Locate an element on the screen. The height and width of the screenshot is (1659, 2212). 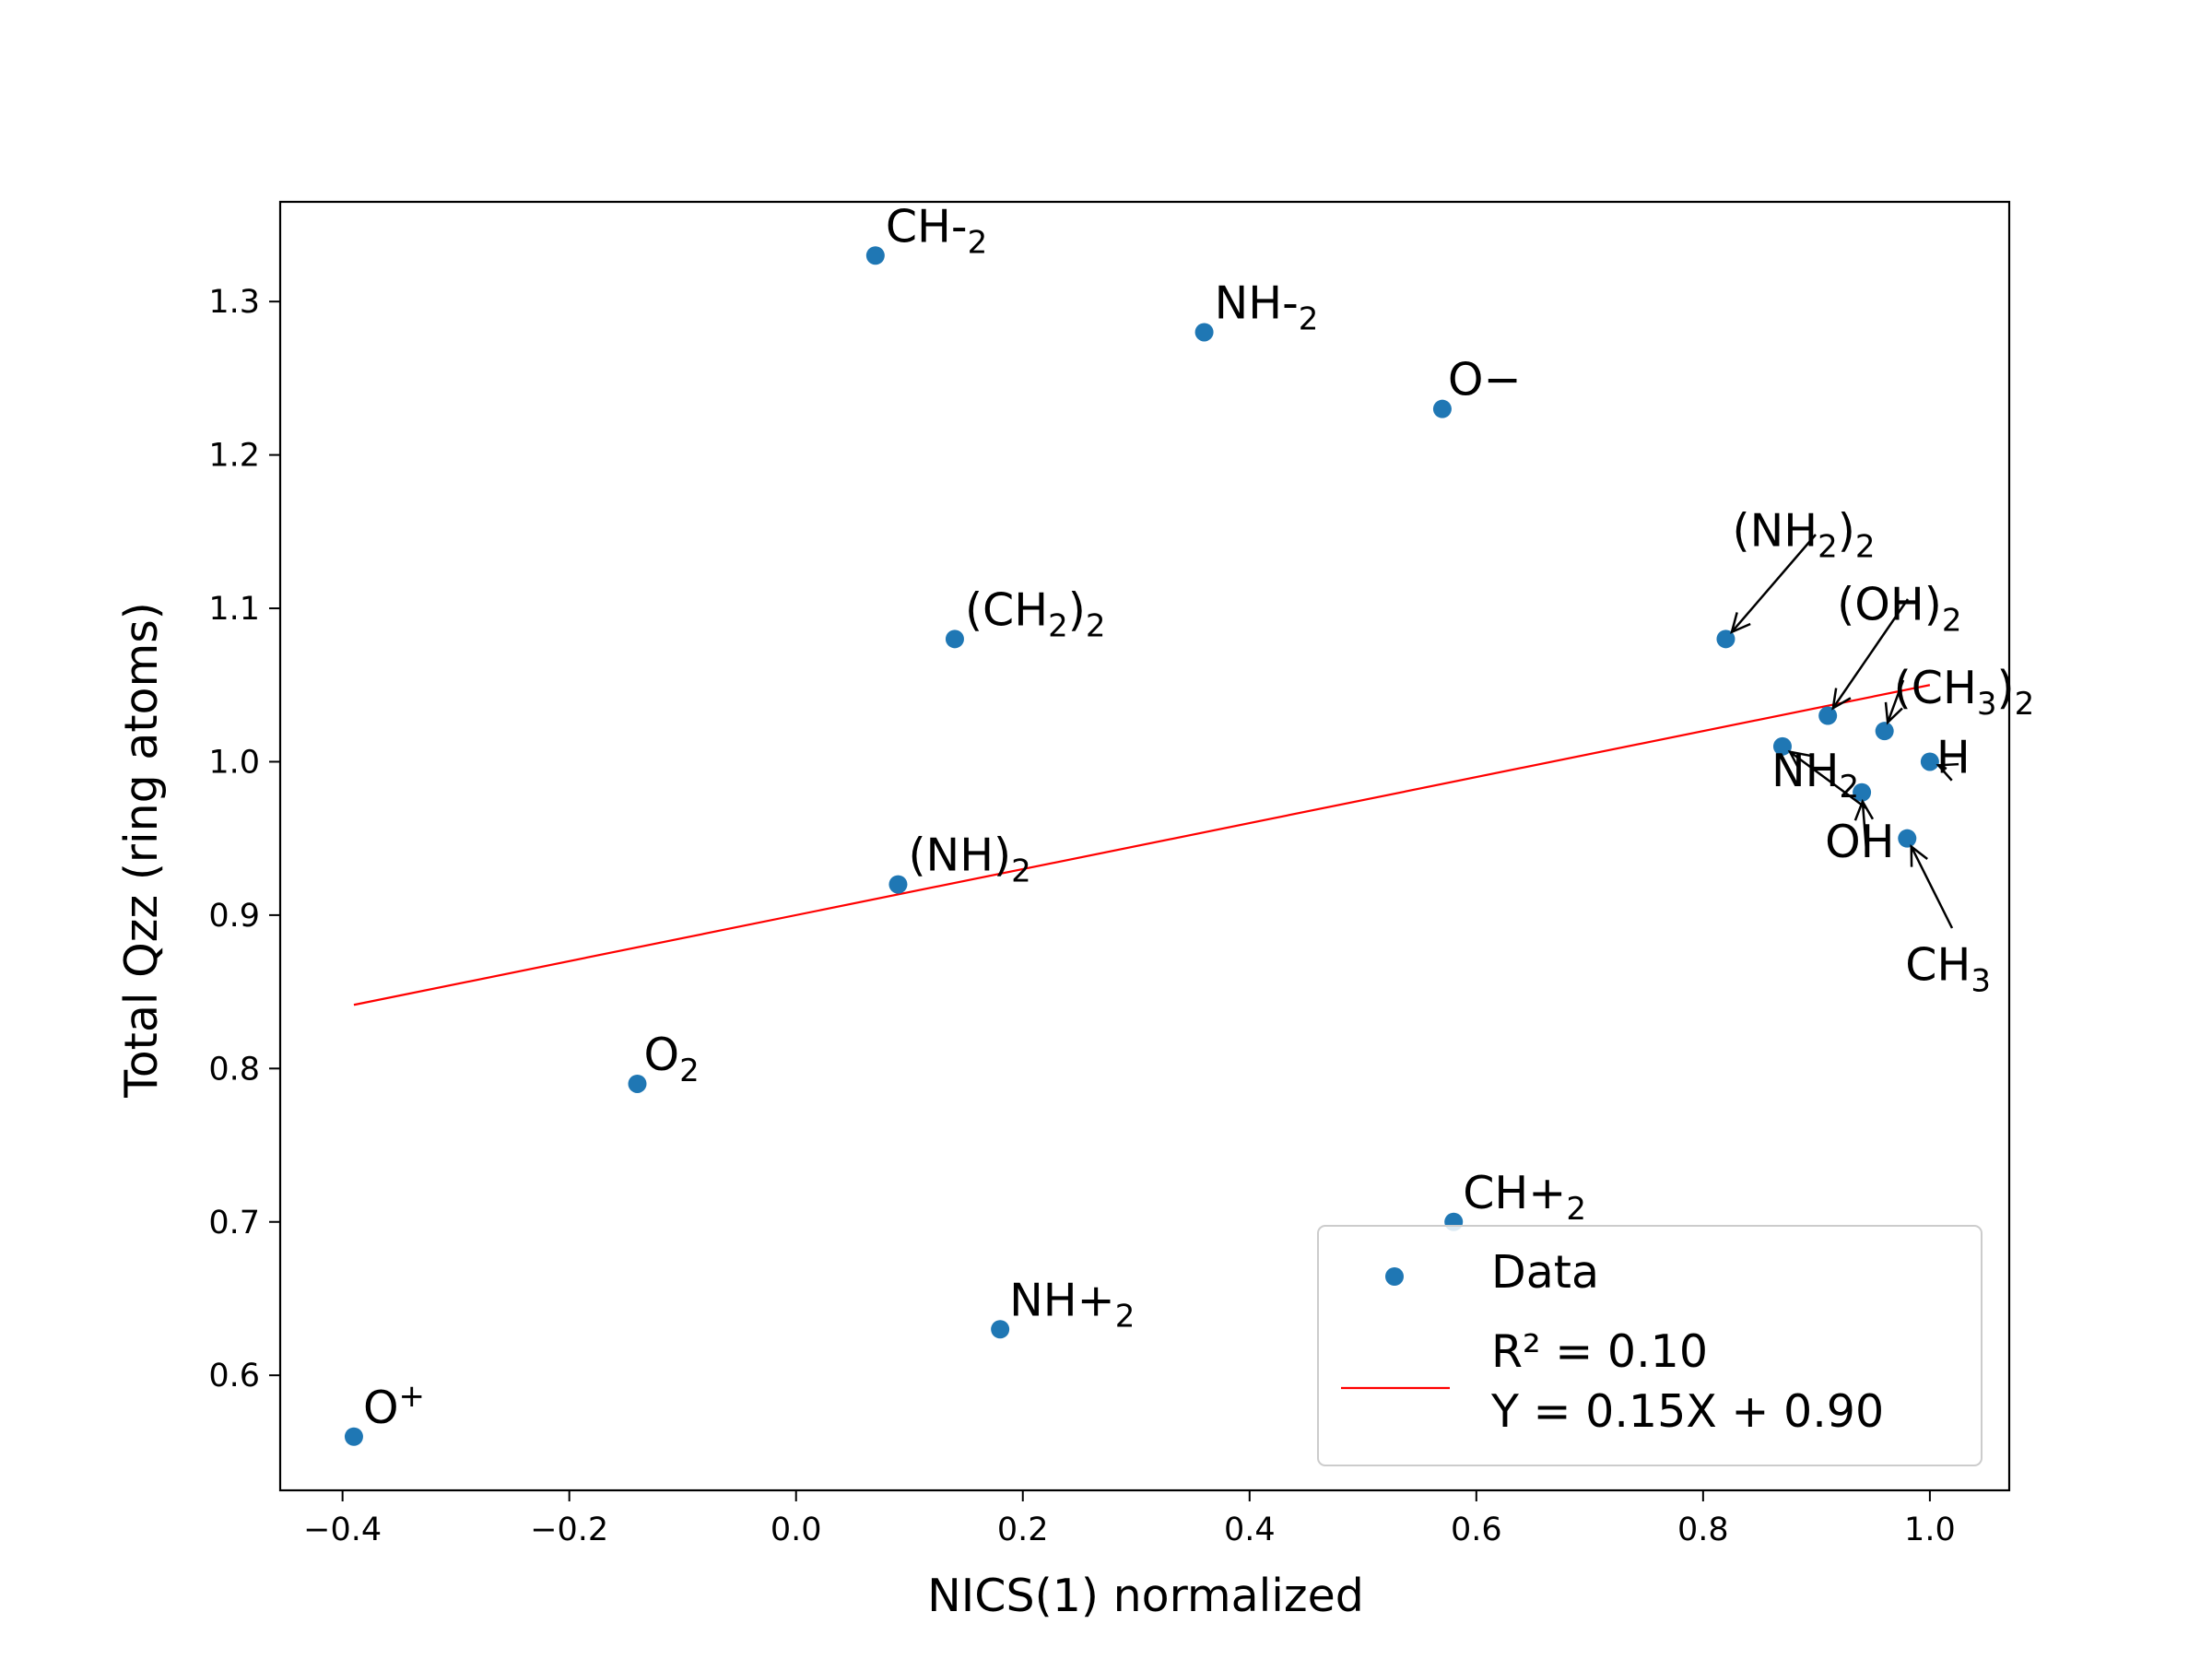
y-tick-label: 0.8 is located at coordinates (234, 1069).